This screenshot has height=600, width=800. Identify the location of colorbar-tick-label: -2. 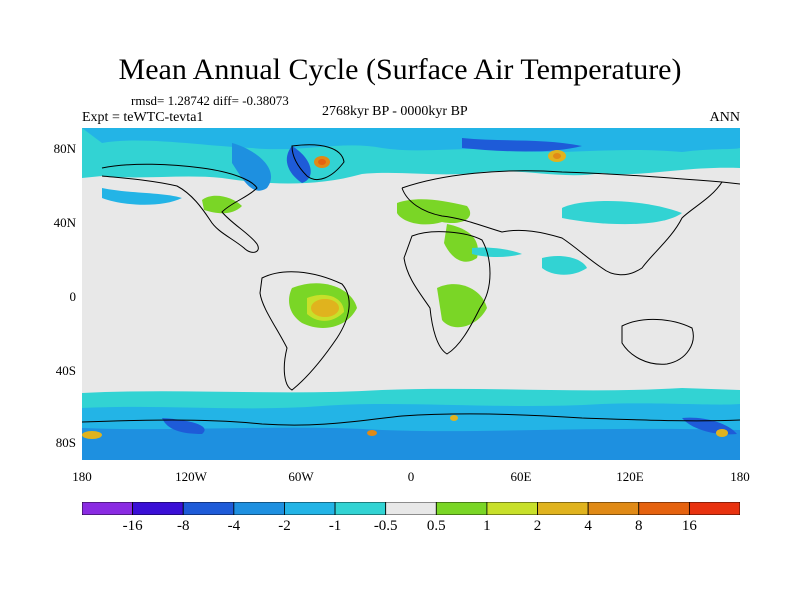
(284, 526).